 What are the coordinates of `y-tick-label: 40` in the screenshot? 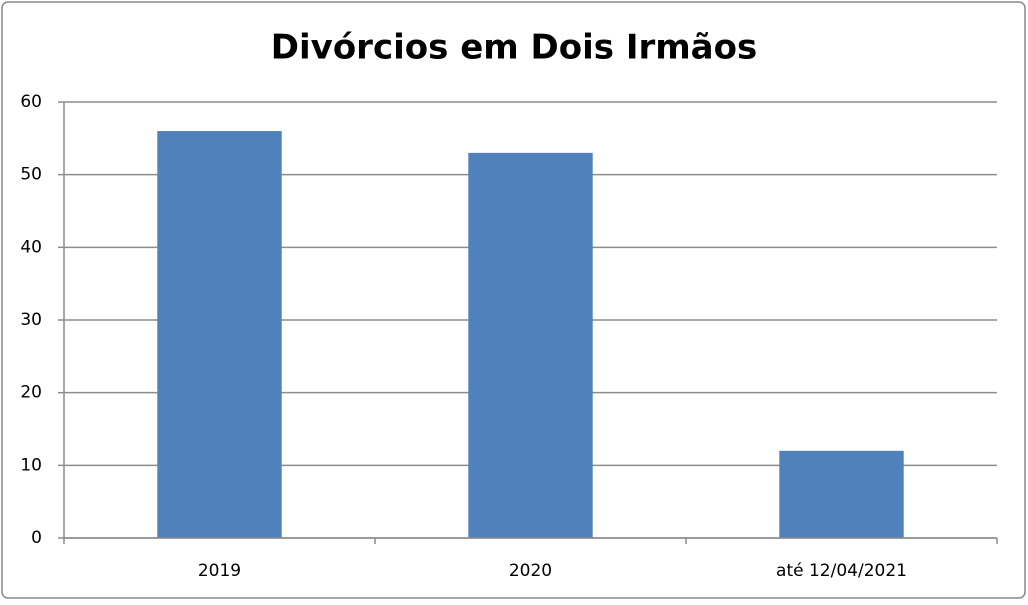 It's located at (31, 247).